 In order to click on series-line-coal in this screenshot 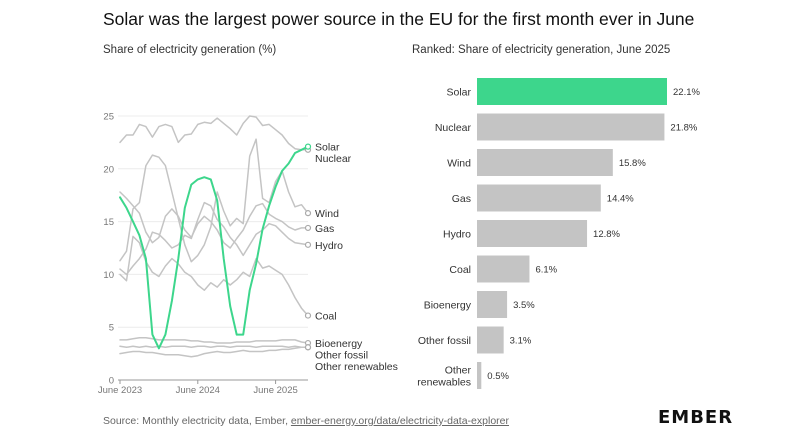, I will do `click(214, 276)`.